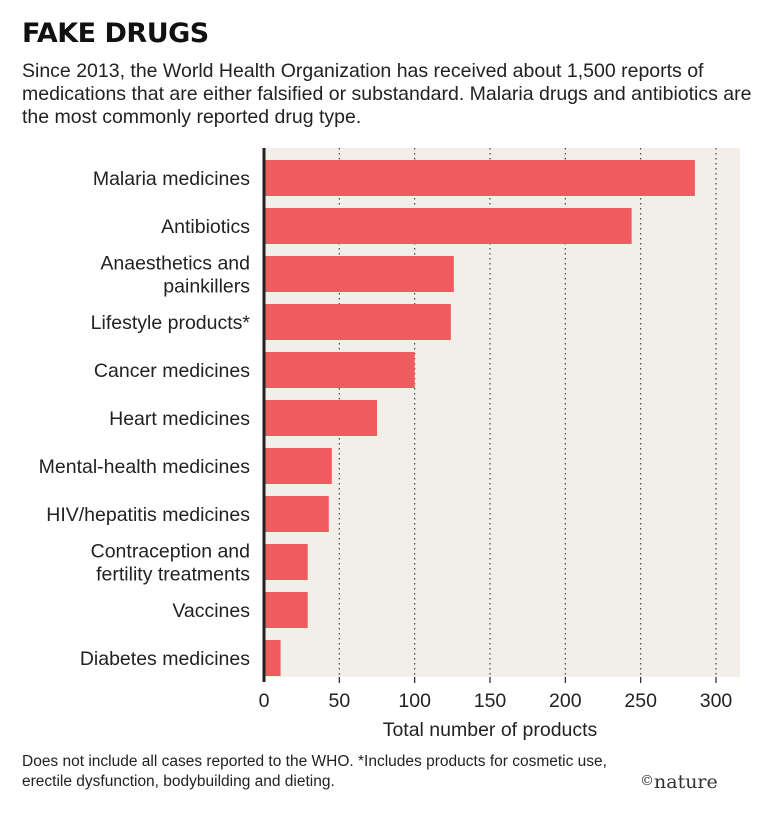  I want to click on category-label: Malaria medicines, so click(171, 179).